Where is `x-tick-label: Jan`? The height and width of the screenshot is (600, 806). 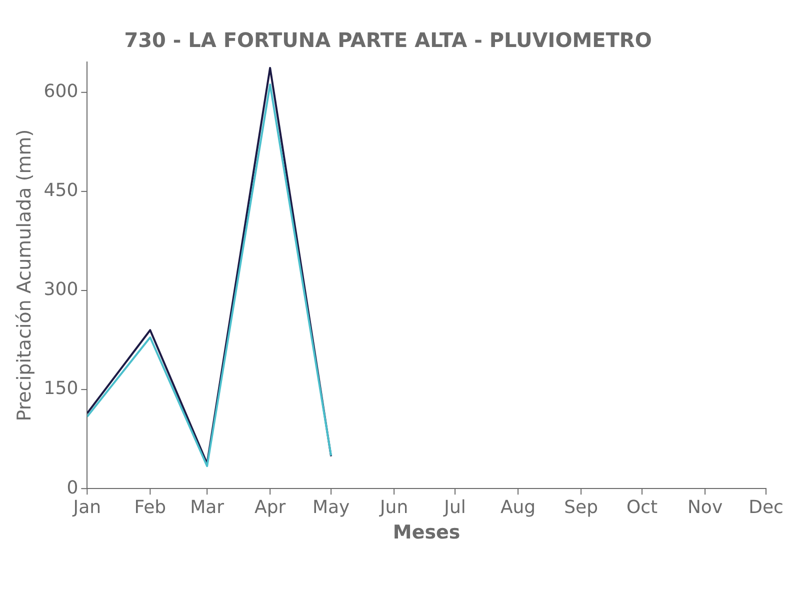
x-tick-label: Jan is located at coordinates (87, 507).